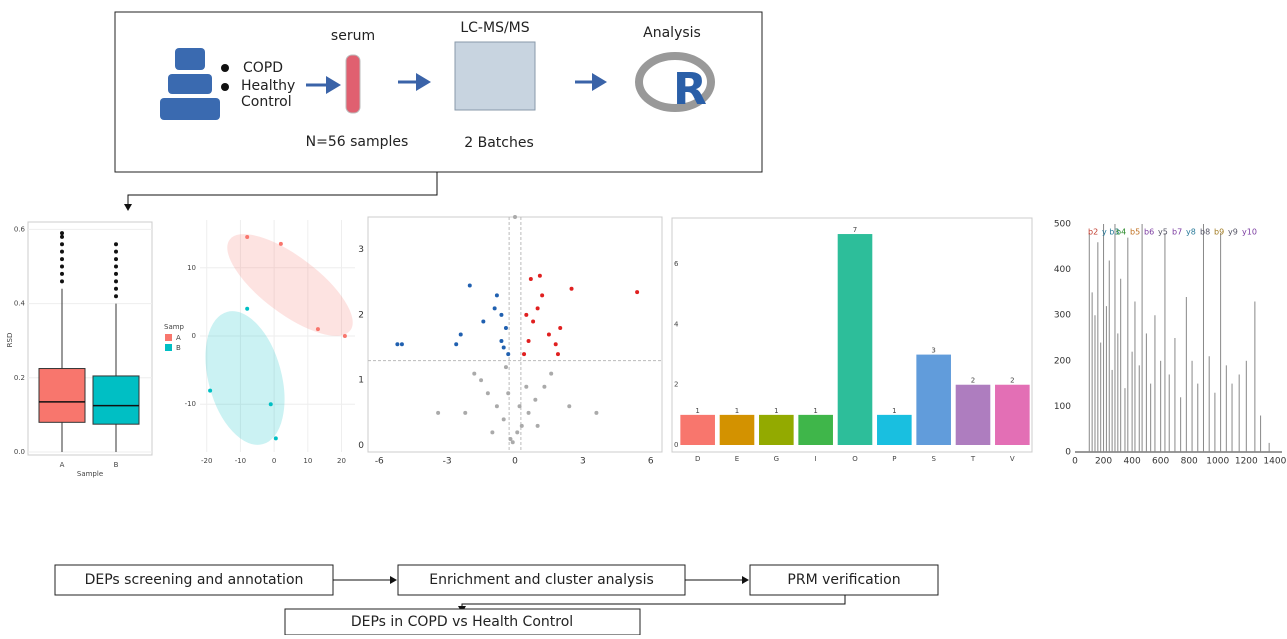  I want to click on panel-frame, so click(515, 334).